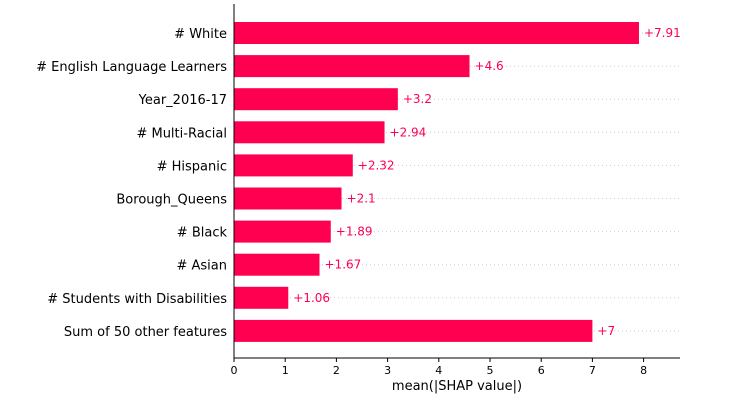 The height and width of the screenshot is (413, 751). What do you see at coordinates (489, 66) in the screenshot?
I see `value-label: +4.6` at bounding box center [489, 66].